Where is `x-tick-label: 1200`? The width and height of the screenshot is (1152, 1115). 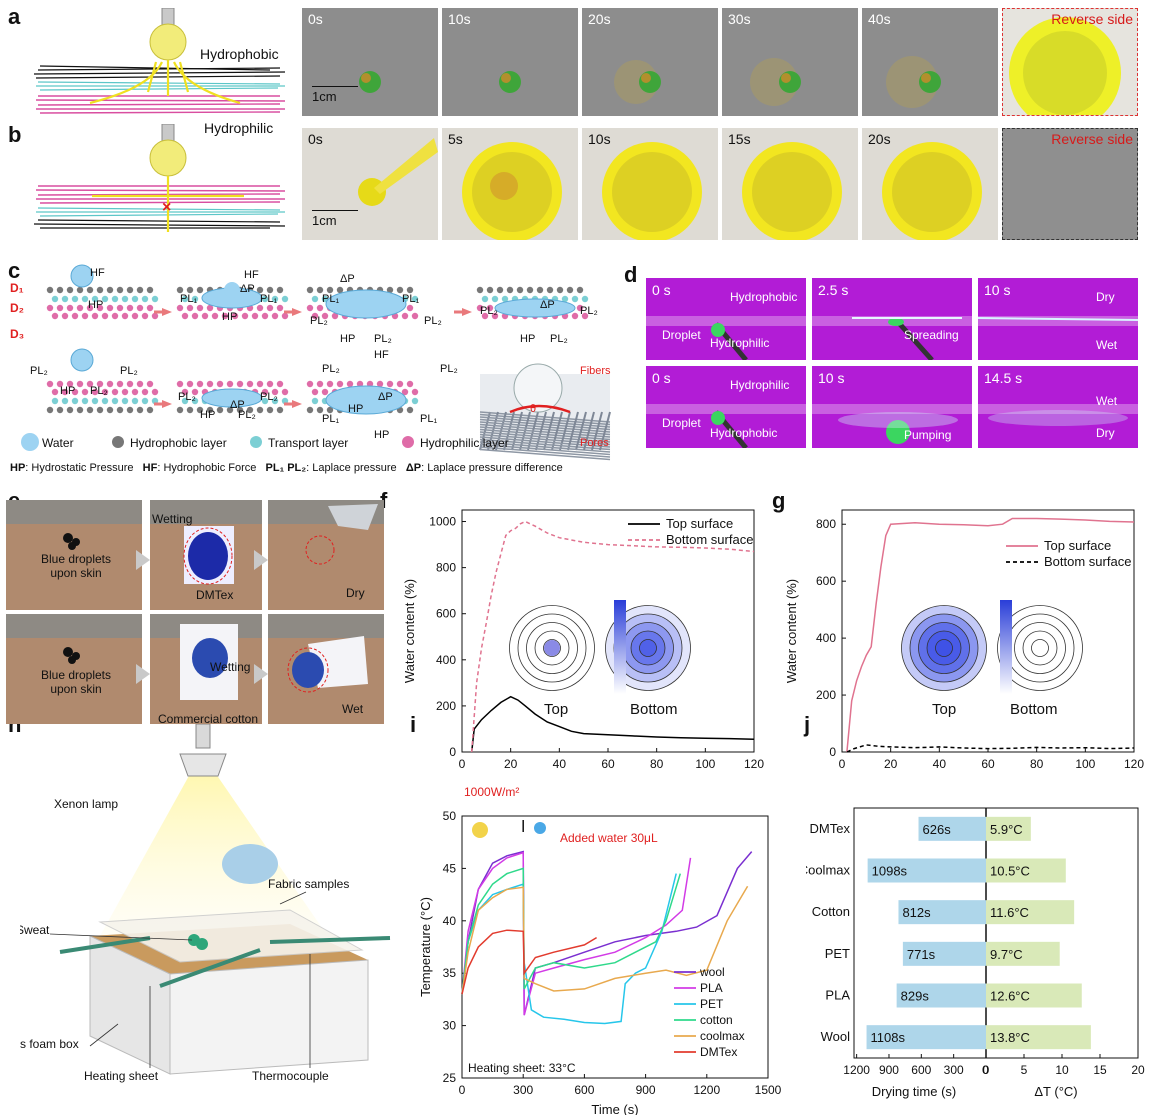 x-tick-label: 1200 is located at coordinates (706, 1090).